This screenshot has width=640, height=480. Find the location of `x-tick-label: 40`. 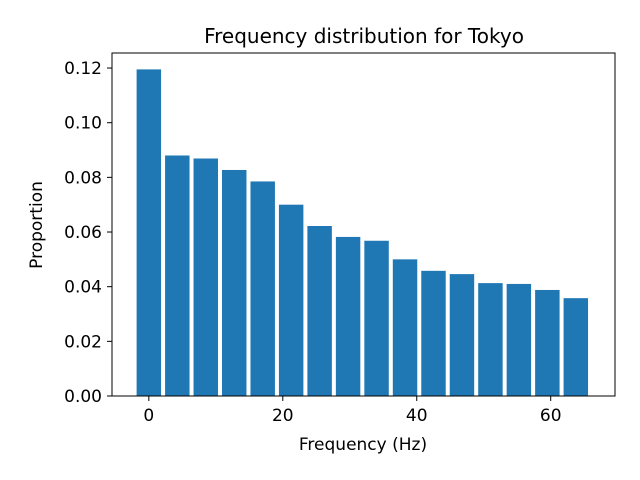

x-tick-label: 40 is located at coordinates (417, 416).